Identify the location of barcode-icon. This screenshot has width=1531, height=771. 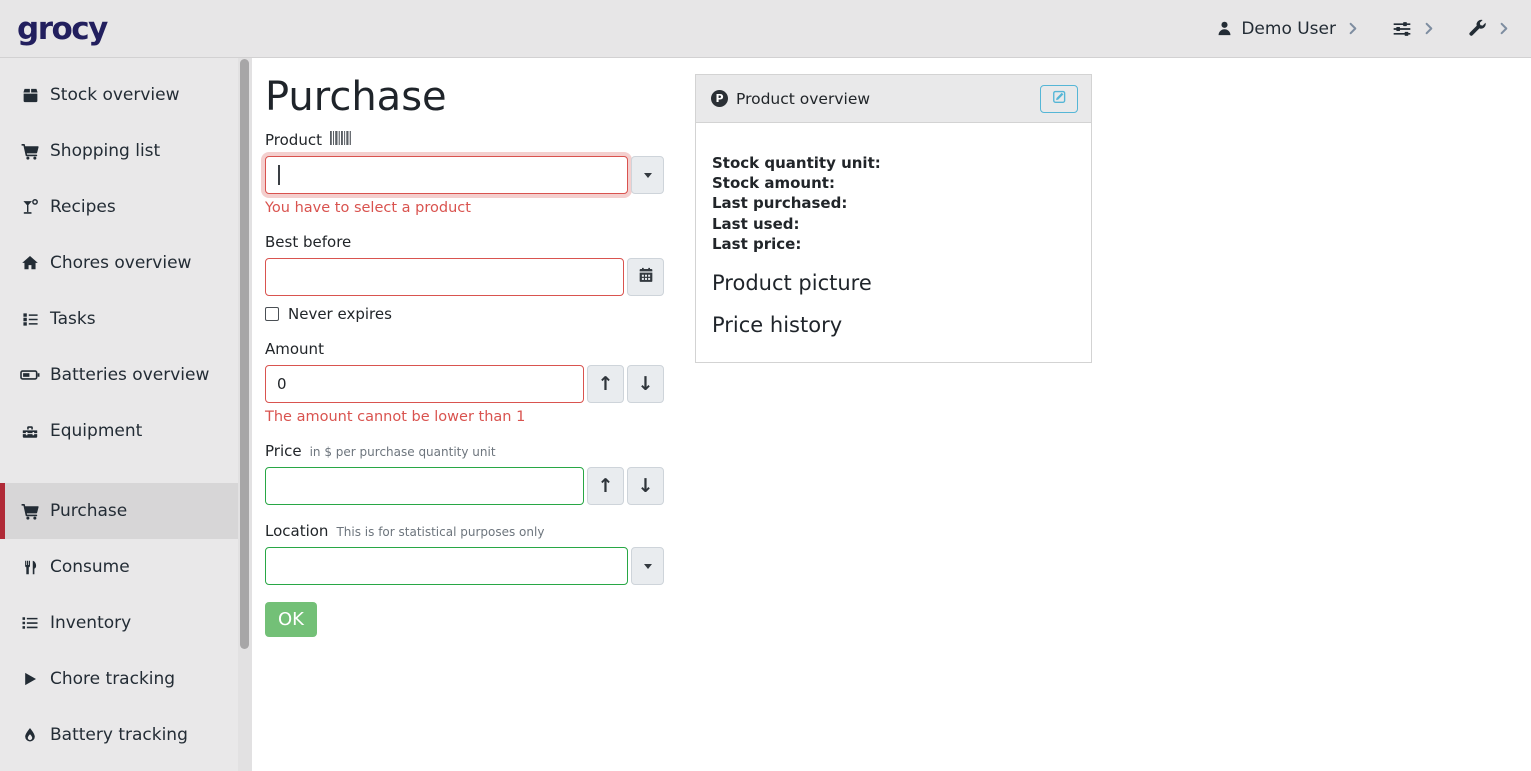
(340, 140).